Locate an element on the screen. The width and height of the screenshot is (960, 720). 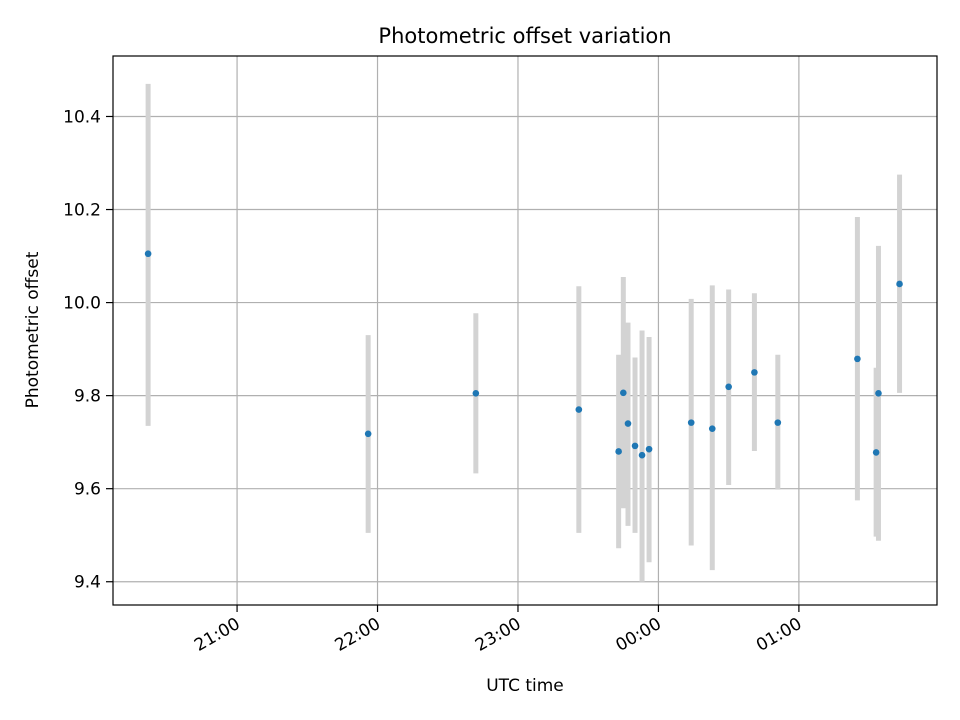
y-tick-label: 10.4 is located at coordinates (82, 117).